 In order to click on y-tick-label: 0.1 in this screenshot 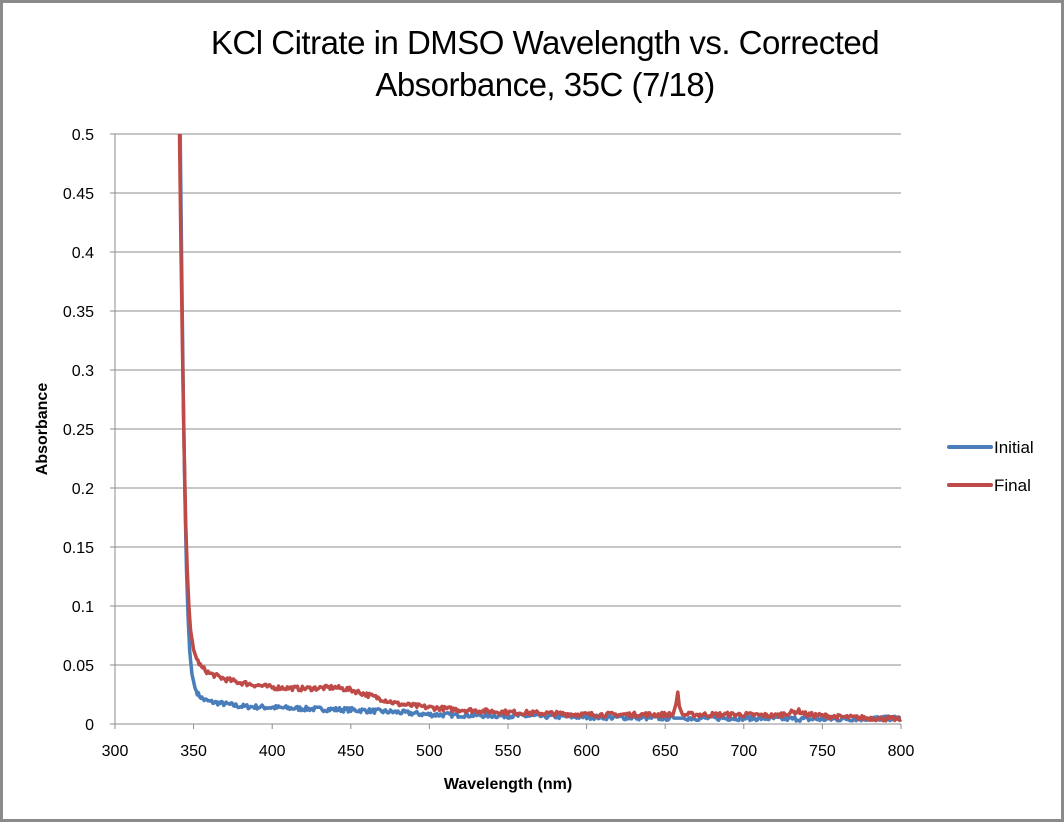, I will do `click(83, 607)`.